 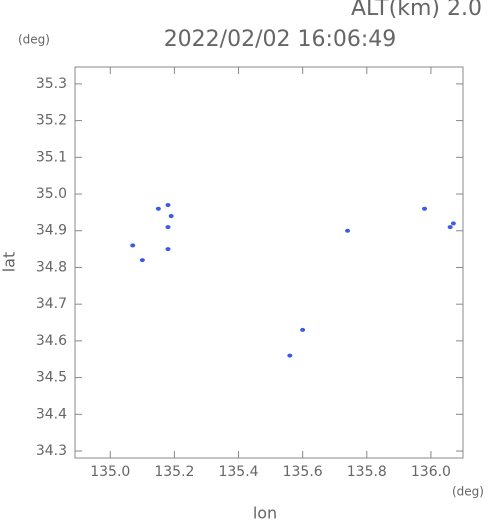 What do you see at coordinates (416, 10) in the screenshot?
I see `subtitle: ALT(km) 2.0` at bounding box center [416, 10].